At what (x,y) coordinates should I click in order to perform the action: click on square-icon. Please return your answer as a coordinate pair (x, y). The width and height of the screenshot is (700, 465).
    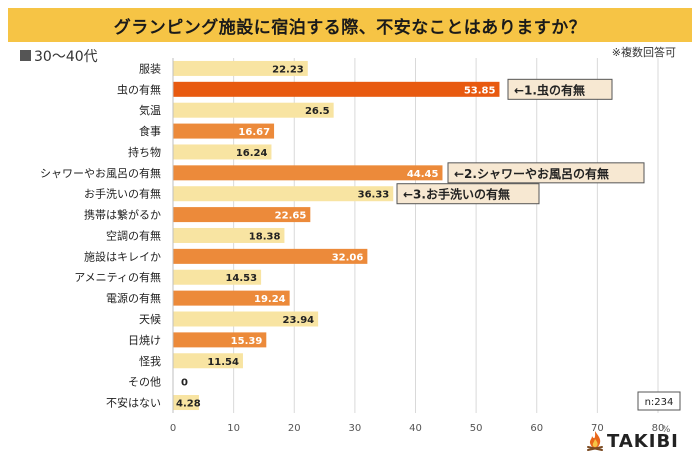
    Looking at the image, I should click on (25, 55).